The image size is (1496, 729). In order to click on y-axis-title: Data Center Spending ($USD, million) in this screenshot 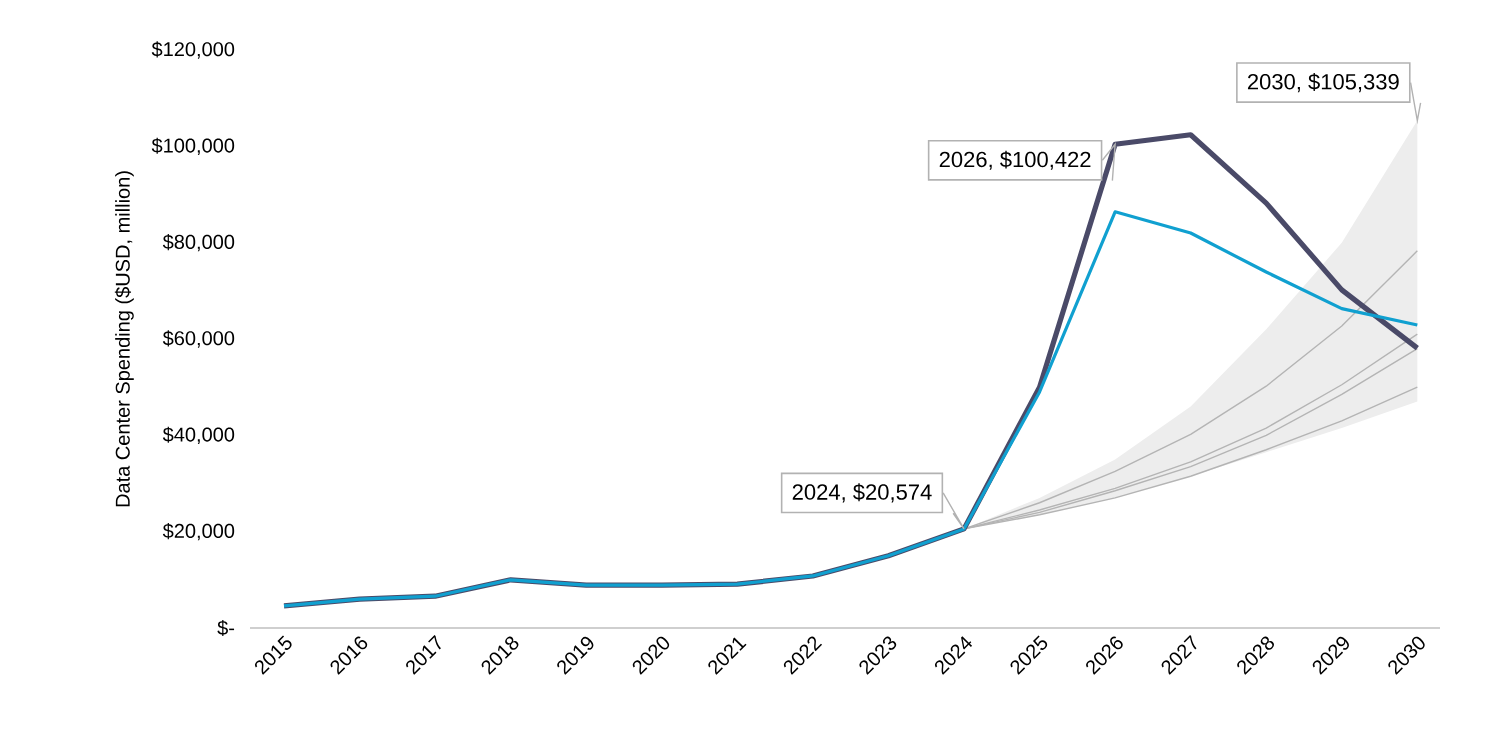, I will do `click(124, 339)`.